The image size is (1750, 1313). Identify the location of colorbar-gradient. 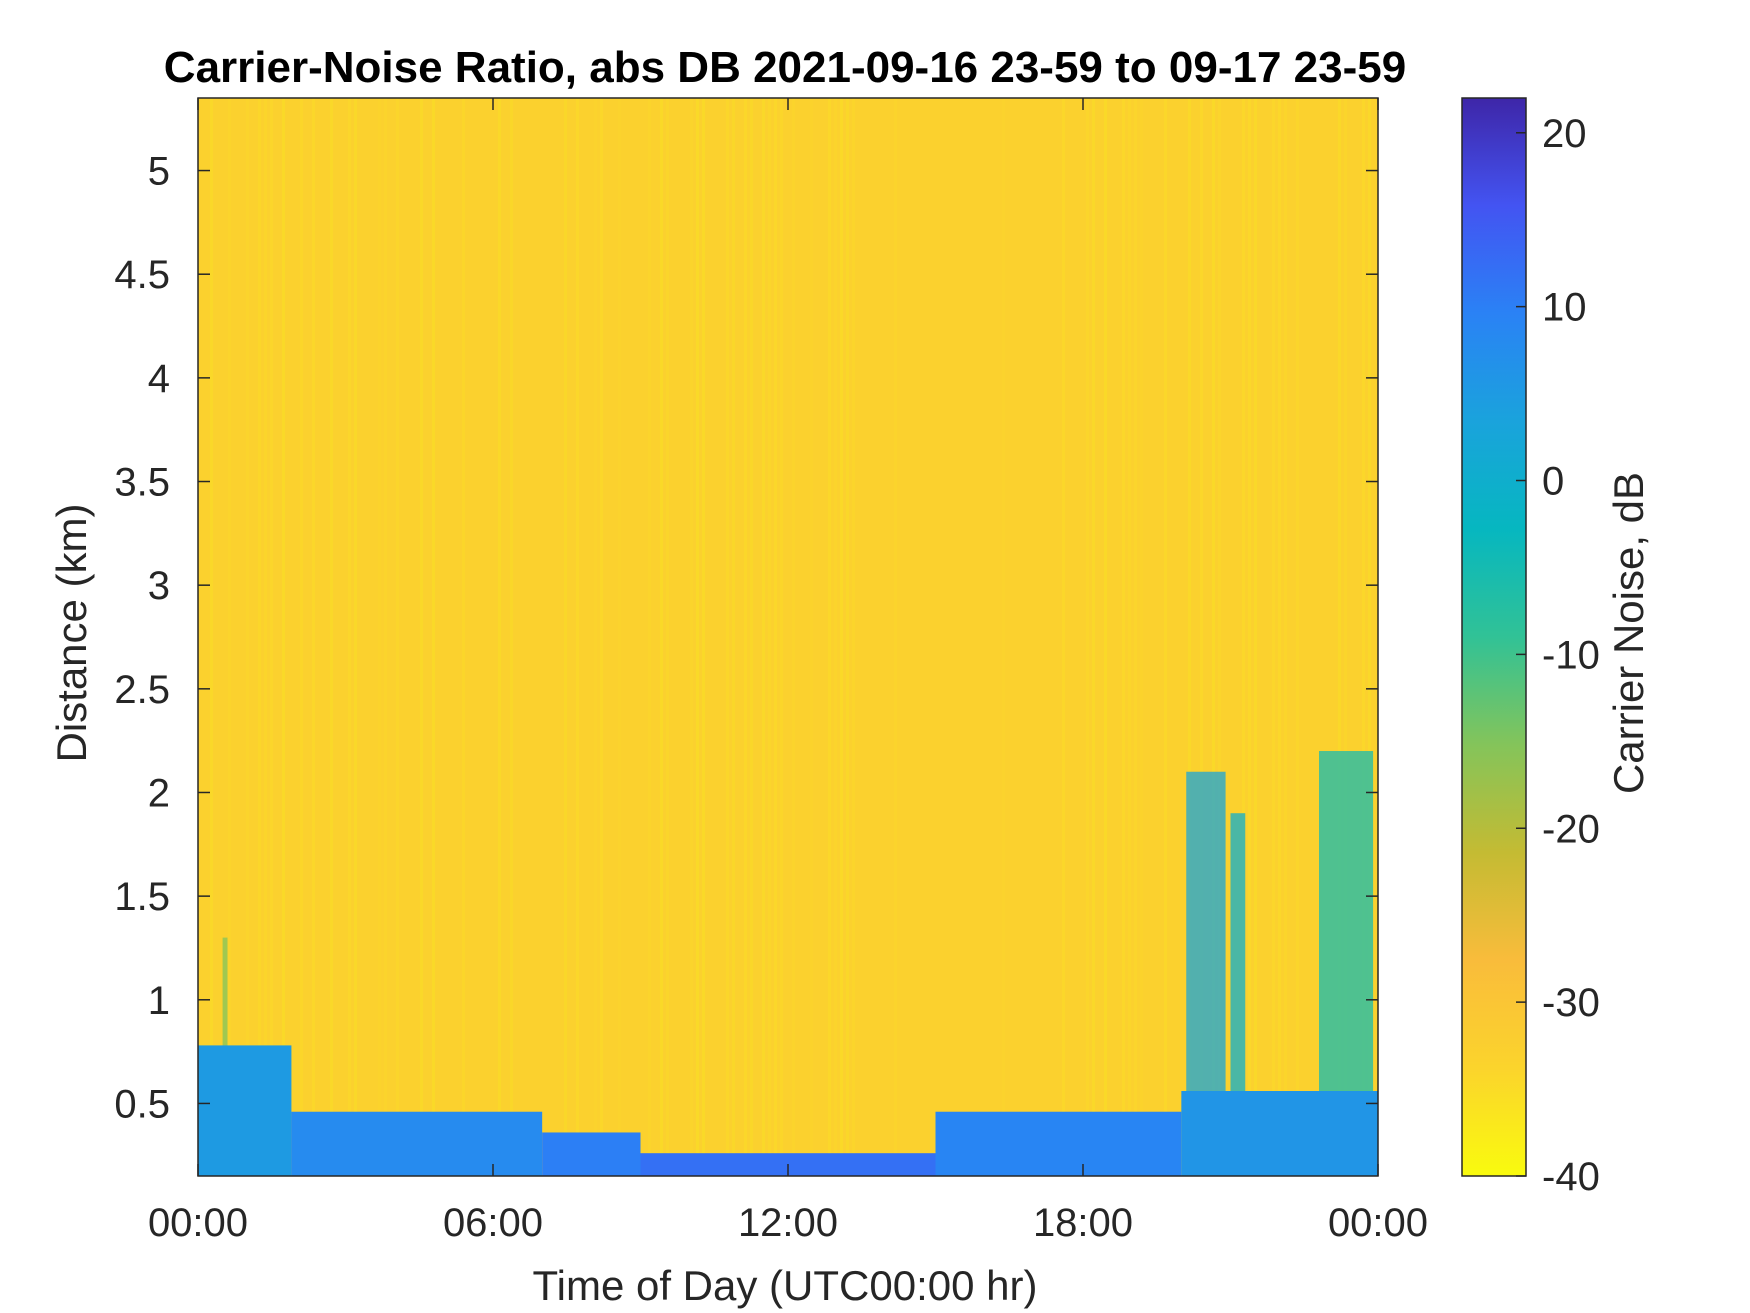
(1494, 637).